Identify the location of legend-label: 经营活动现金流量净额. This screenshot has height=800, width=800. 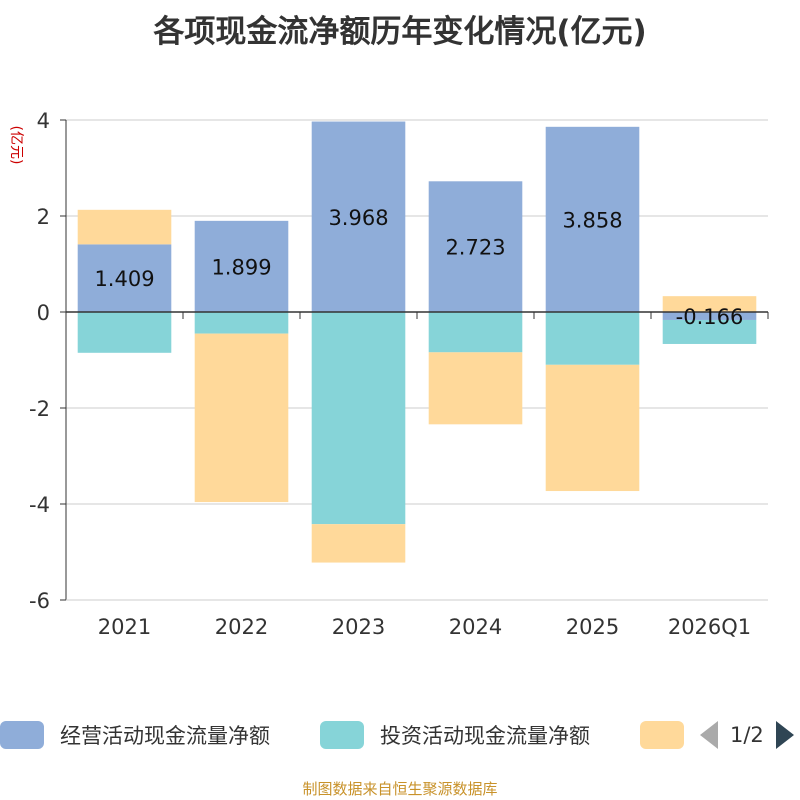
(165, 736).